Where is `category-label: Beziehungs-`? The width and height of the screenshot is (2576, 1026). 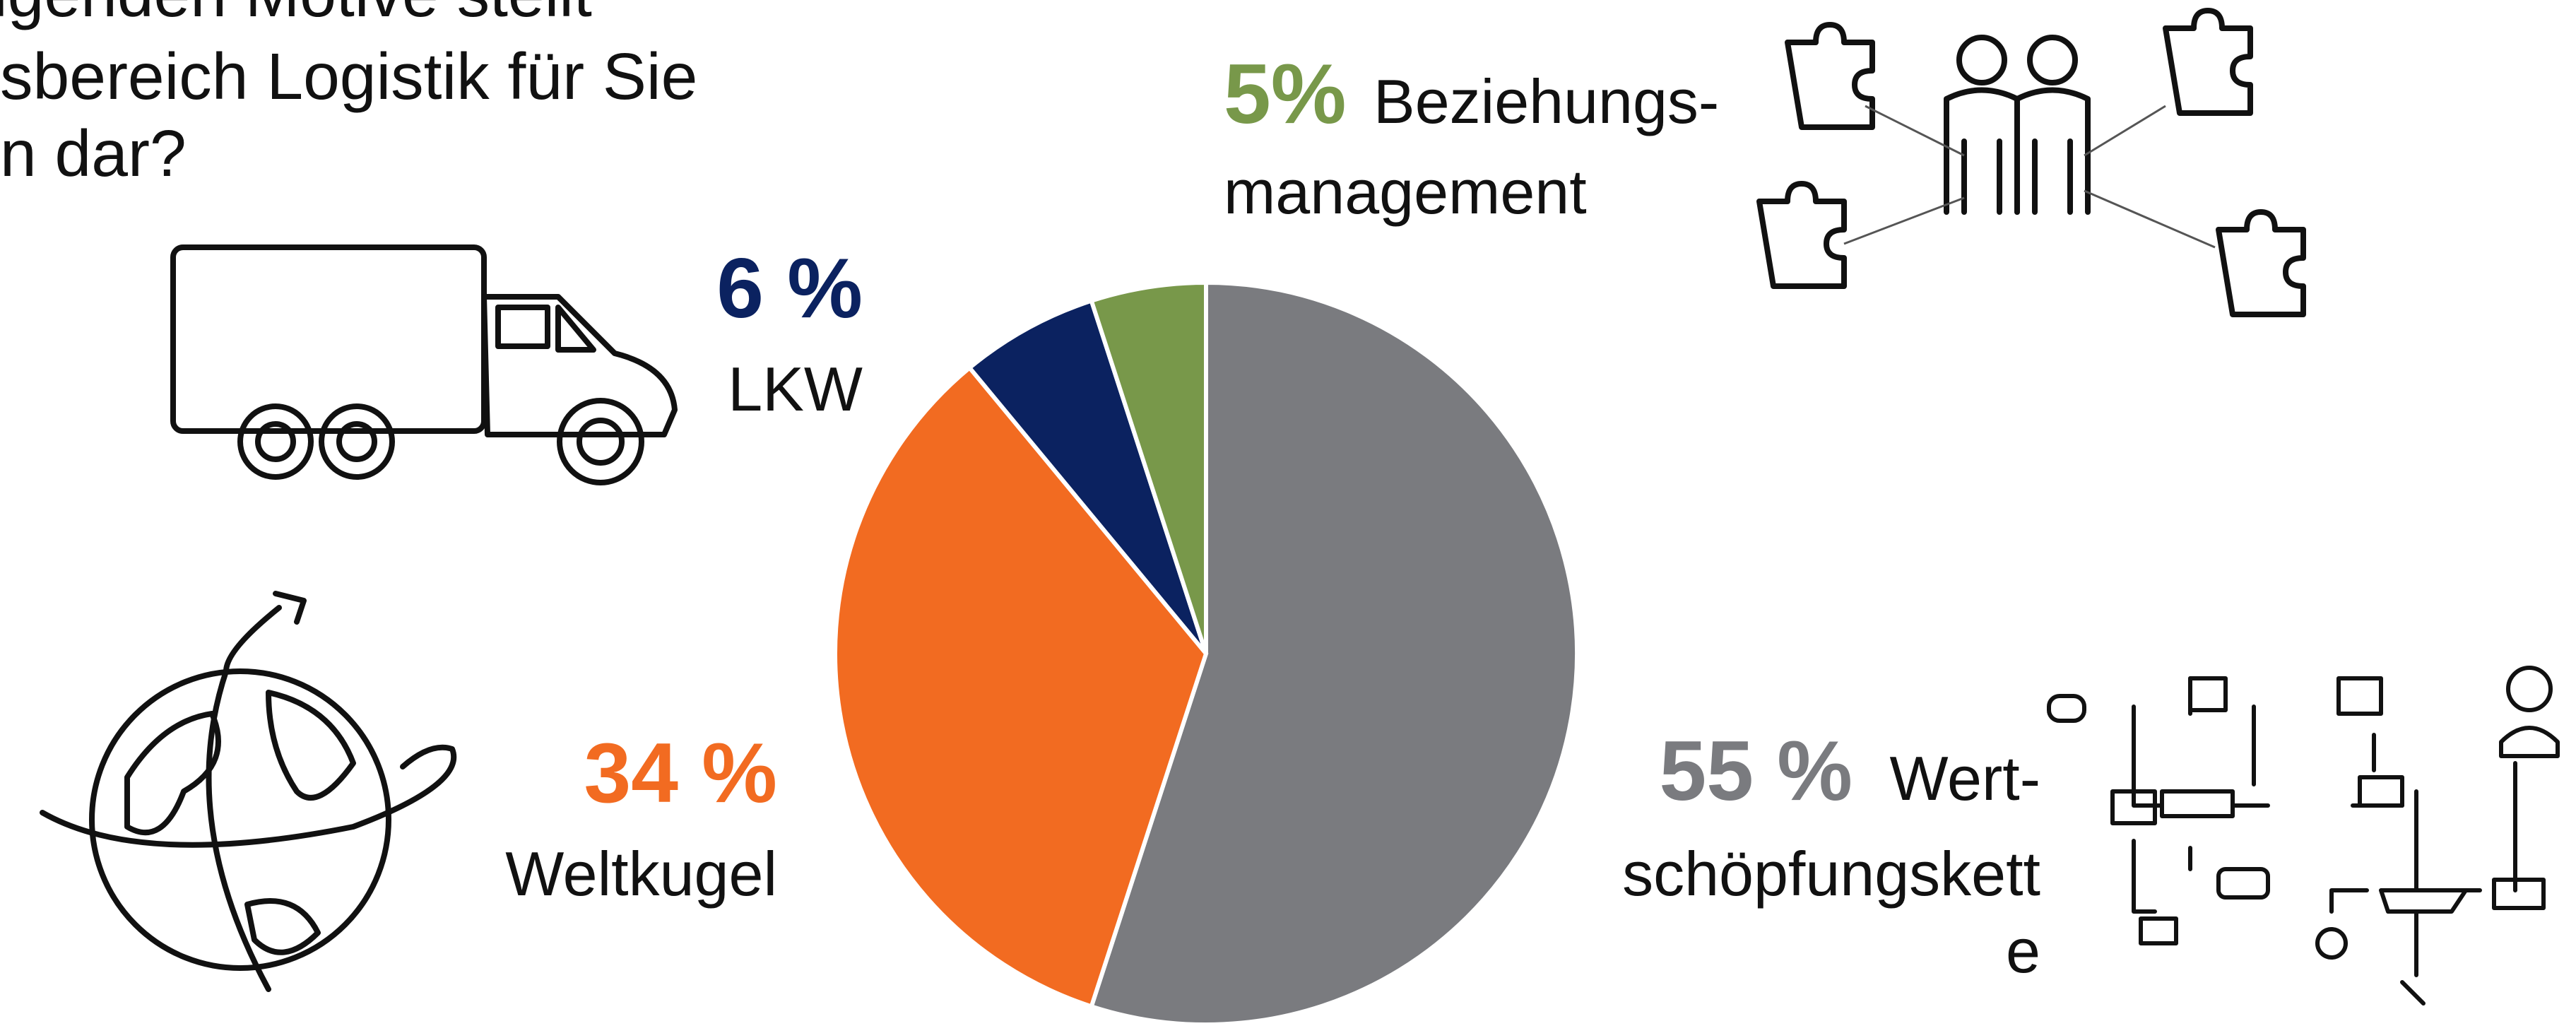 category-label: Beziehungs- is located at coordinates (1546, 101).